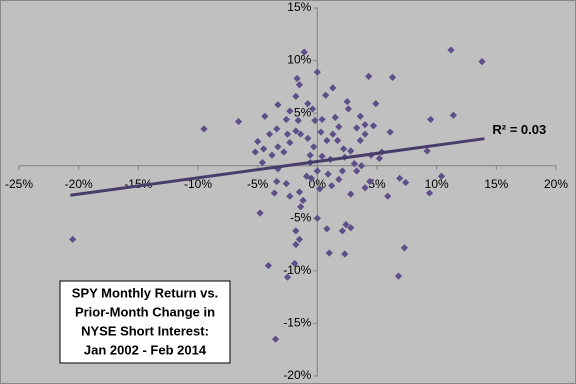 The image size is (576, 384). Describe the element at coordinates (377, 184) in the screenshot. I see `x-tick-label: 5%` at that location.